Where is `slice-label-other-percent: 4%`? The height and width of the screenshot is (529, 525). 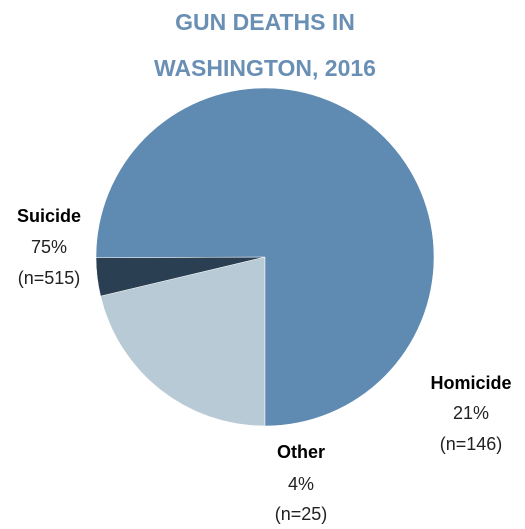 slice-label-other-percent: 4% is located at coordinates (301, 484).